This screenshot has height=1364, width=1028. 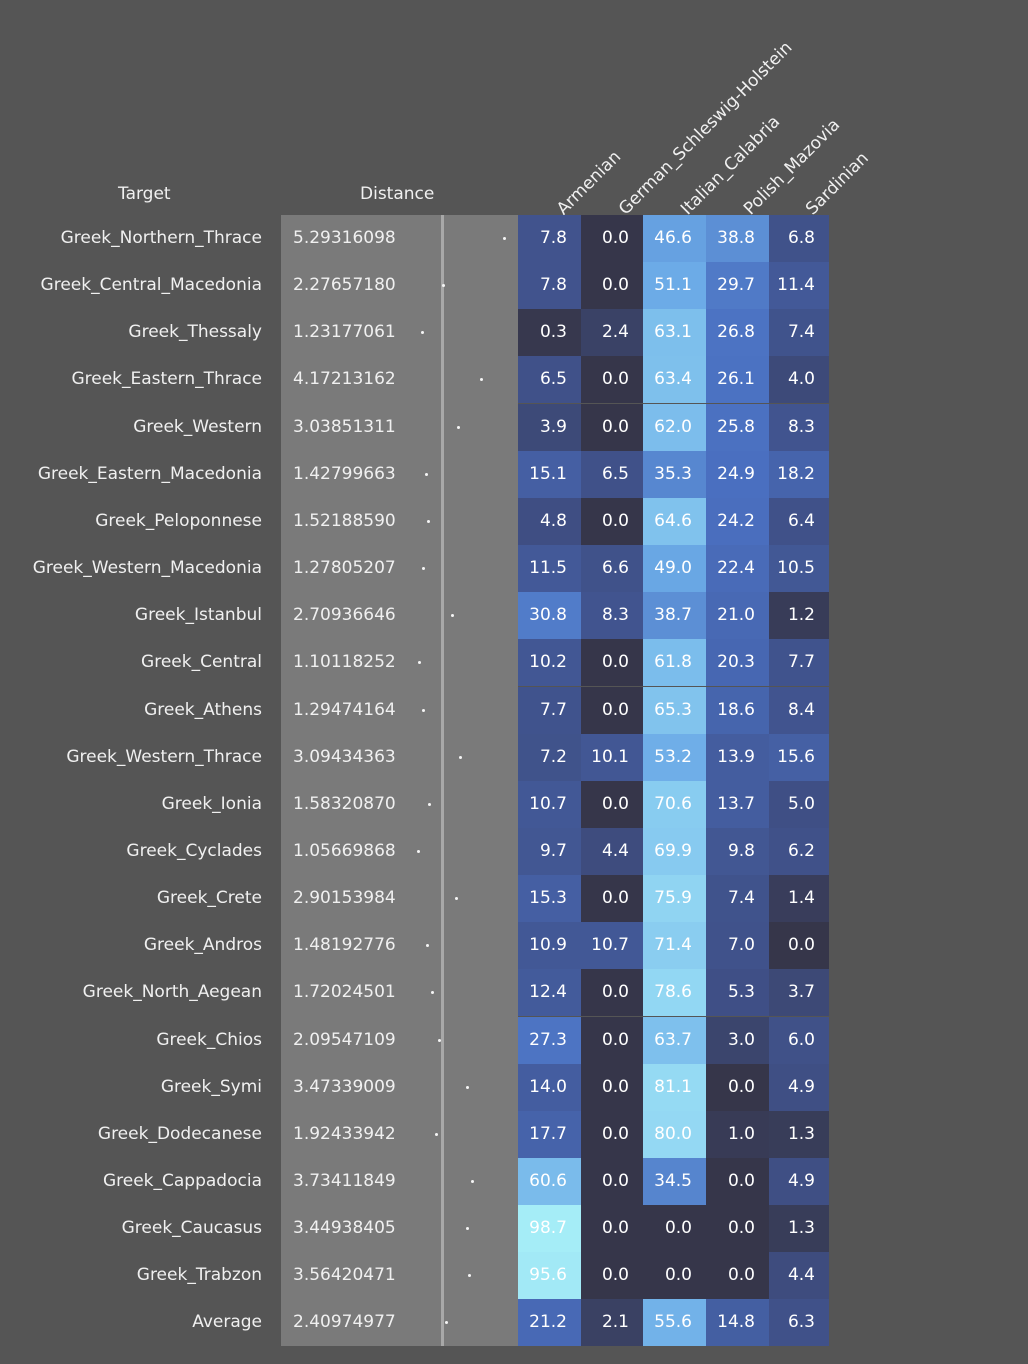 I want to click on heatmap-cell: 9.8, so click(x=737, y=851).